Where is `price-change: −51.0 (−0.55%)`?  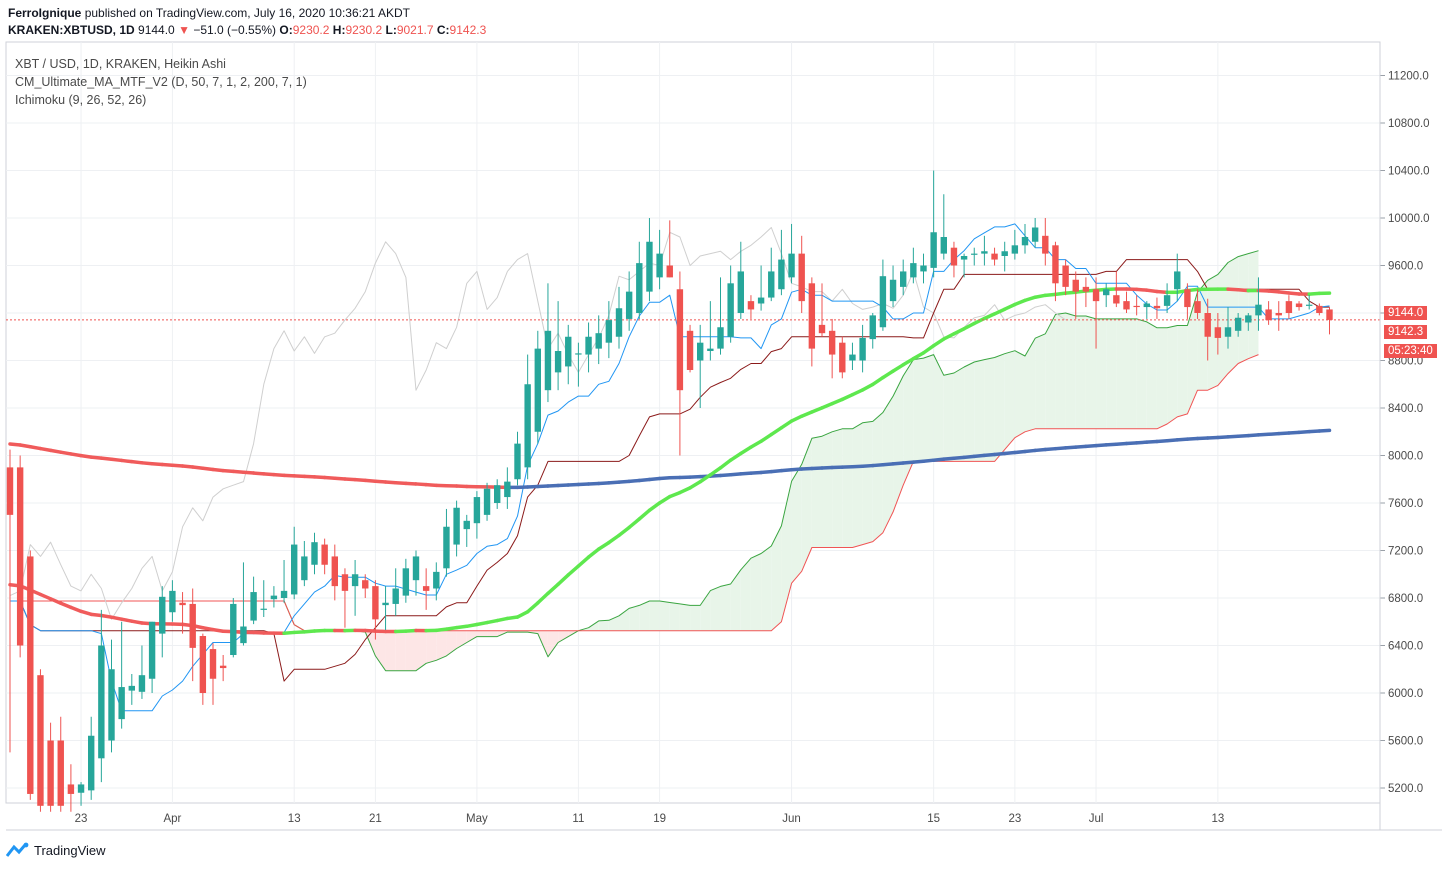
price-change: −51.0 (−0.55%) is located at coordinates (235, 30).